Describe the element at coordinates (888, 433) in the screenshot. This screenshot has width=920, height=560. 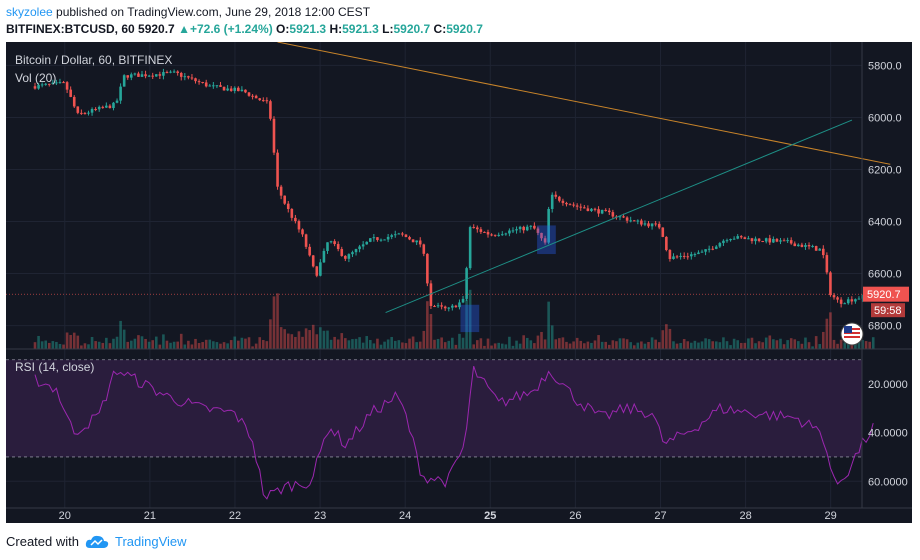
I see `rsi-scale: 60.0000 40.0000 20.0000` at that location.